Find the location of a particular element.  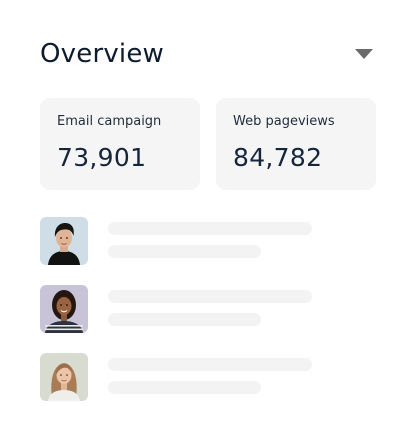

stat-value: 84,782 is located at coordinates (278, 157).